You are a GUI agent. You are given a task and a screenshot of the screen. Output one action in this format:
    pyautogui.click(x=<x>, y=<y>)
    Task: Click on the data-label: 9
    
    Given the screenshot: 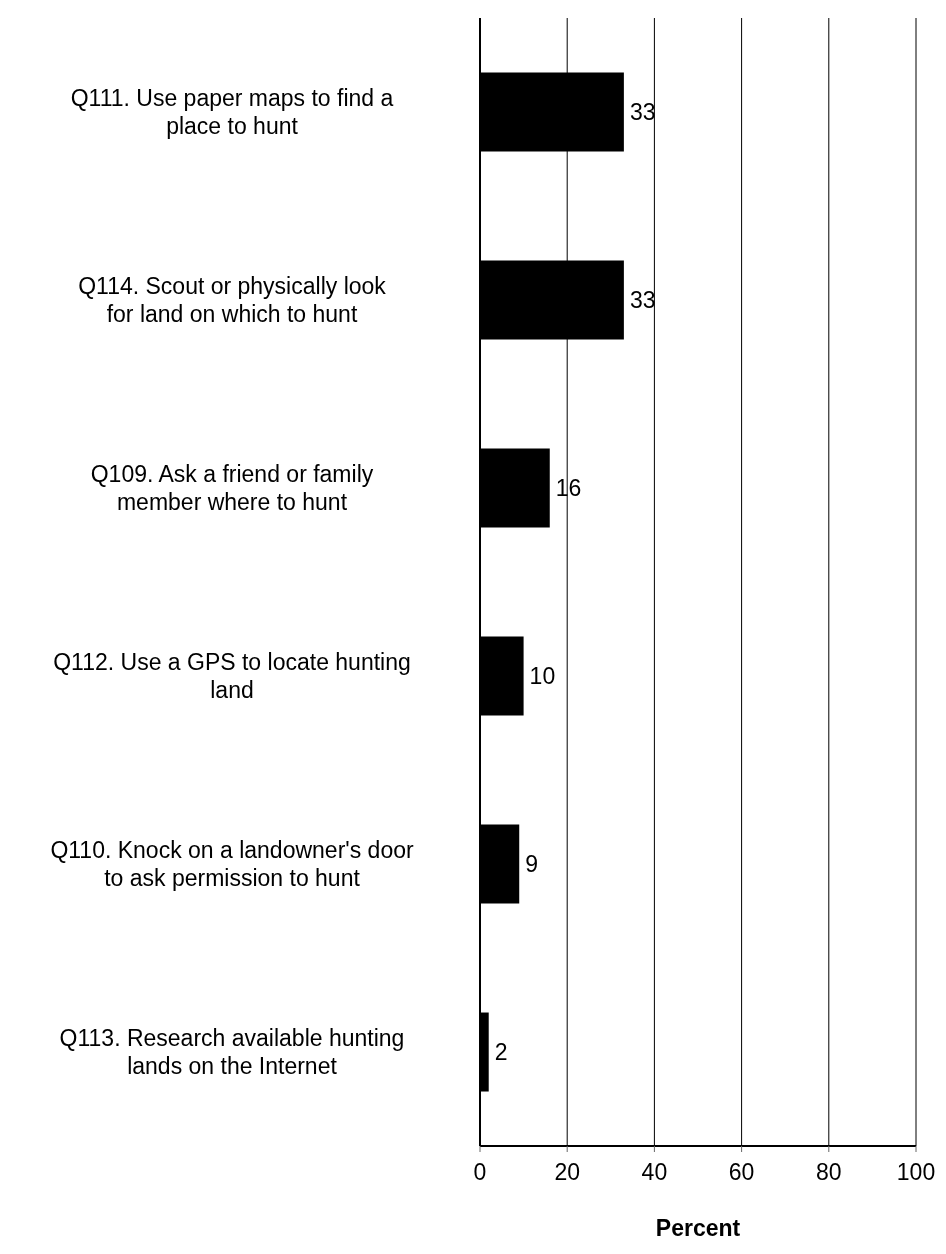 What is the action you would take?
    pyautogui.click(x=532, y=864)
    